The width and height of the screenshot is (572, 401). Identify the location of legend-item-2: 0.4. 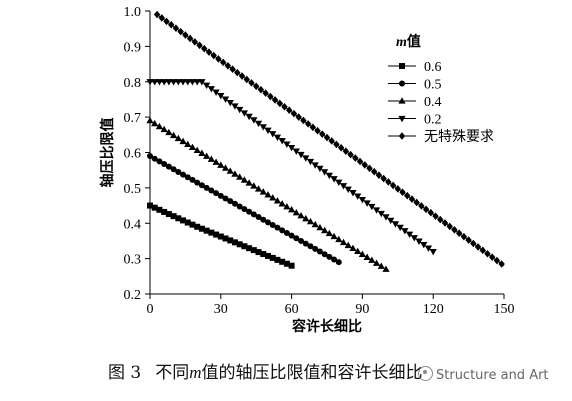
(415, 102).